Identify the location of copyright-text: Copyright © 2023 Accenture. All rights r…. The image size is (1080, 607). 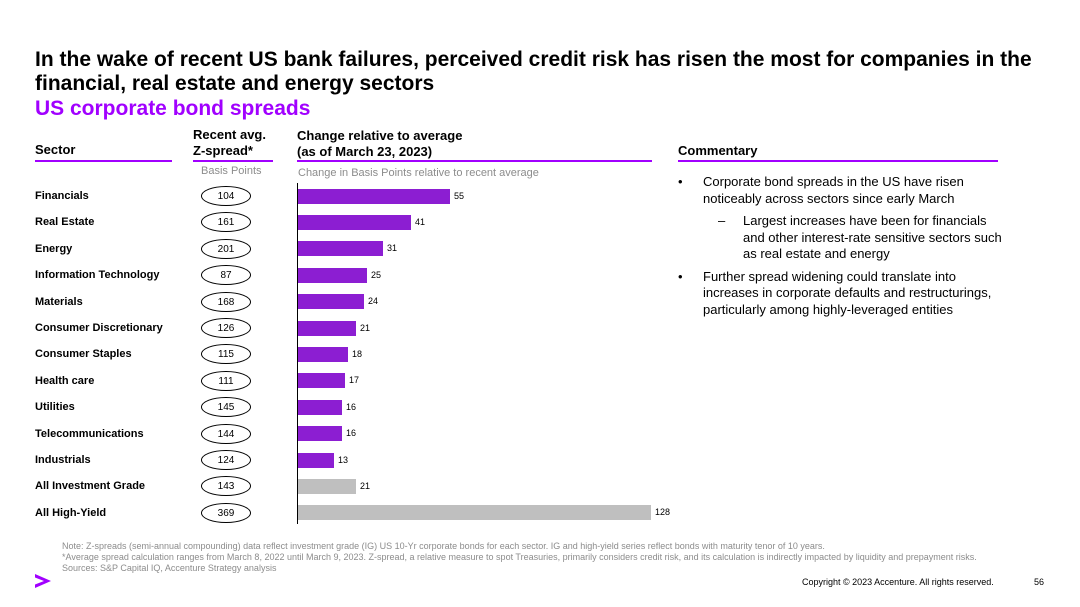
(898, 582).